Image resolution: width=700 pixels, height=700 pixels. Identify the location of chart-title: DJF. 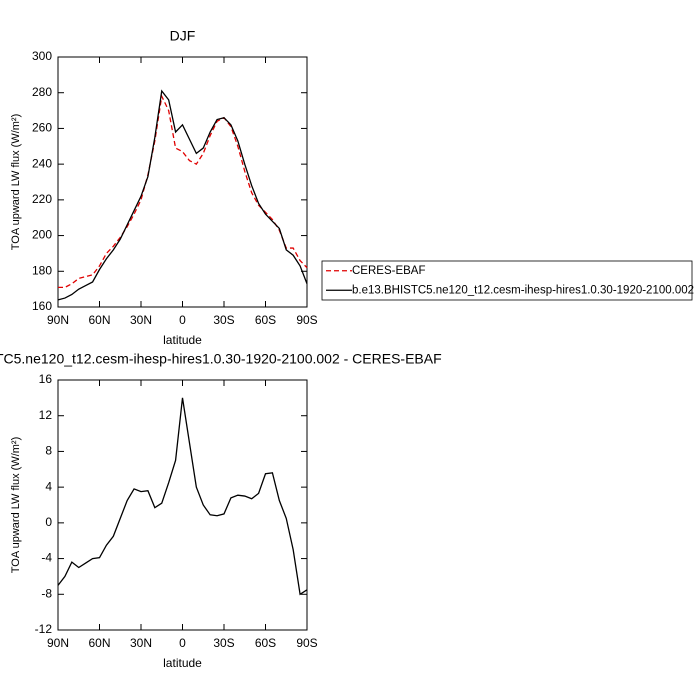
(183, 36).